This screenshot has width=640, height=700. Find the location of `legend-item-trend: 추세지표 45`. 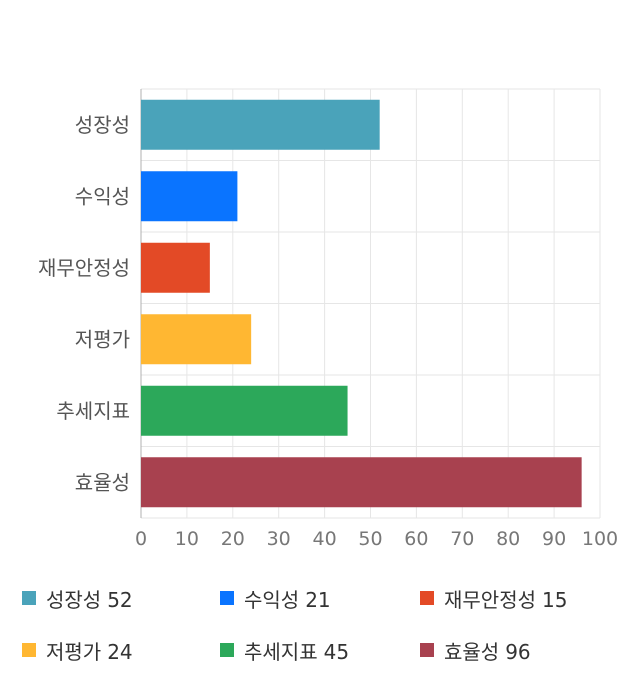

legend-item-trend: 추세지표 45 is located at coordinates (284, 650).